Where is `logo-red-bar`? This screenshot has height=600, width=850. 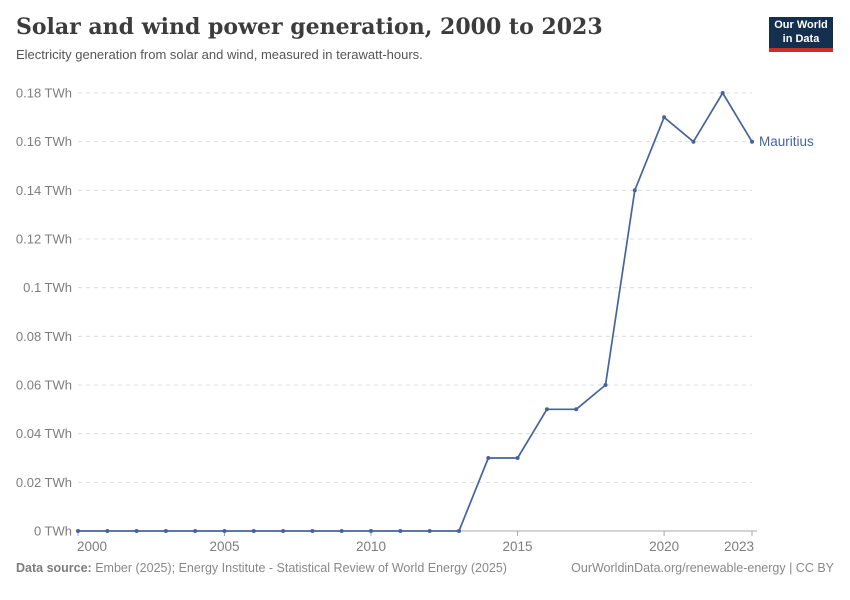
logo-red-bar is located at coordinates (801, 50).